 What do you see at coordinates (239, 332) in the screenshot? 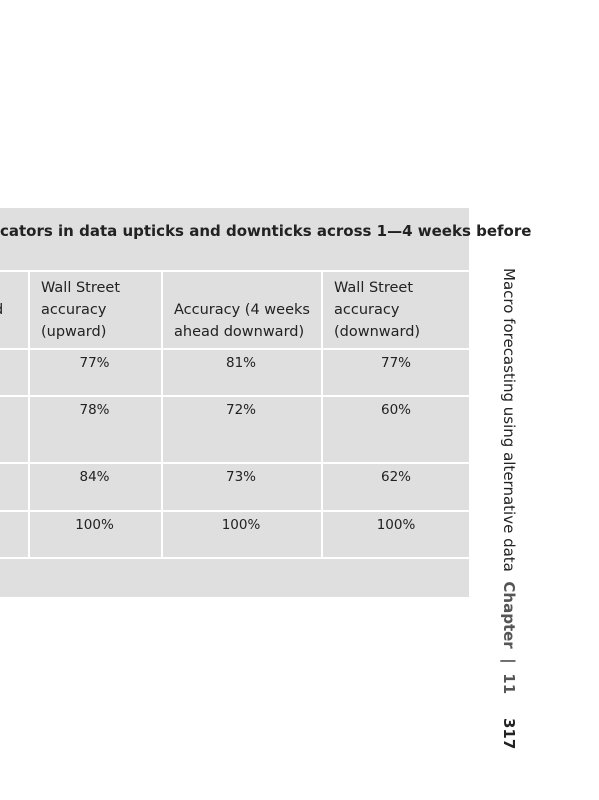
I see `header-text: ahead downward)` at bounding box center [239, 332].